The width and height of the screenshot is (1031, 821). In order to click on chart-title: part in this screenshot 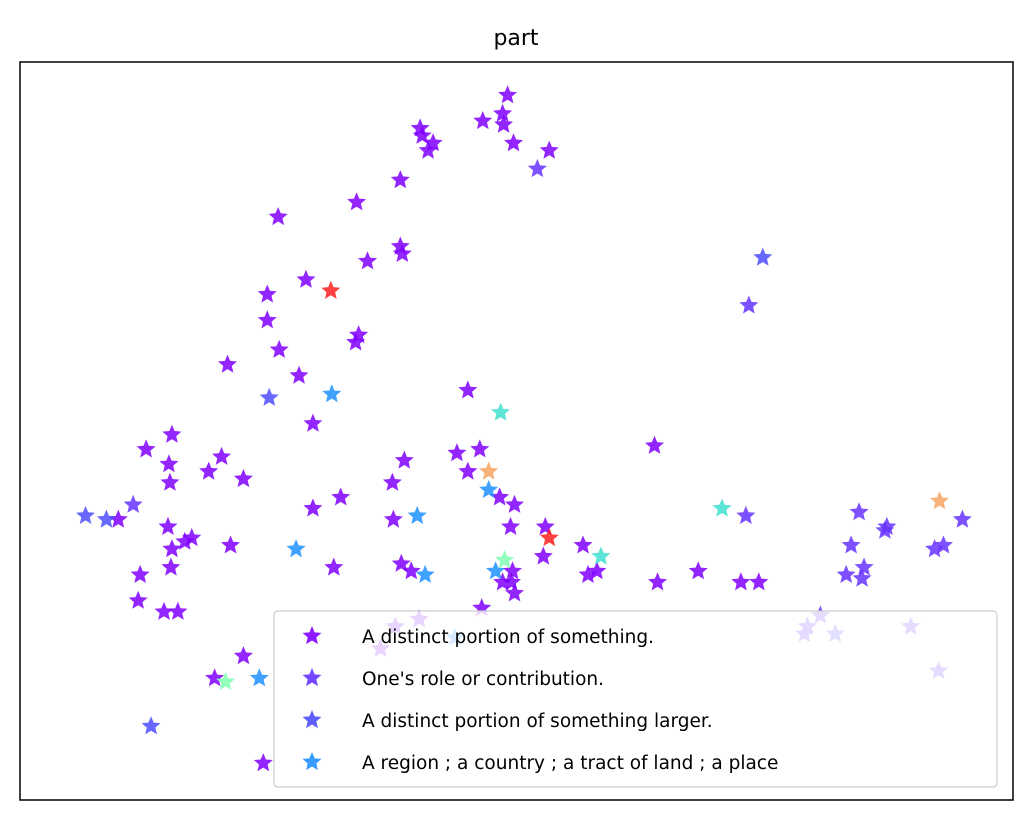, I will do `click(515, 38)`.